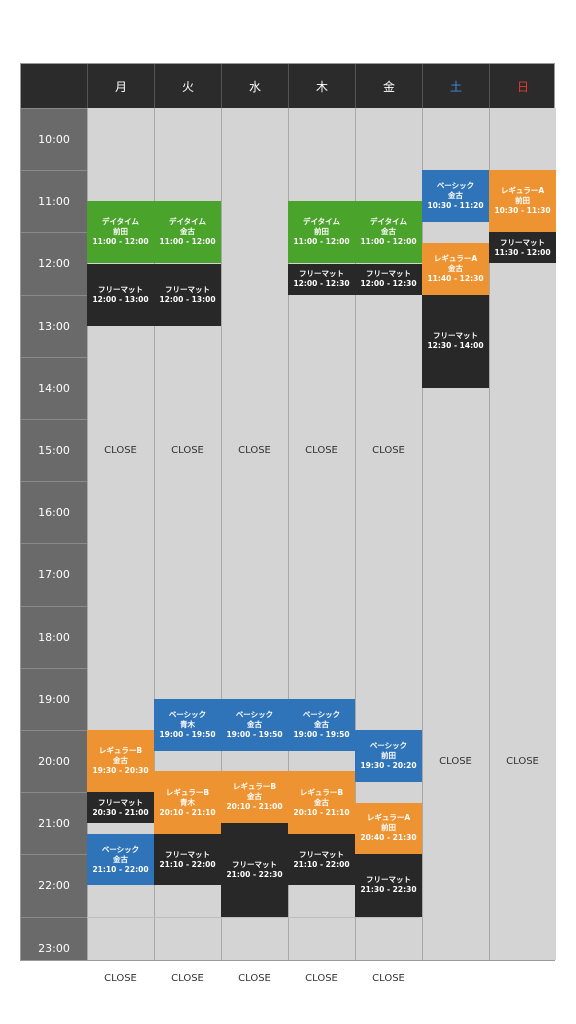 This screenshot has width=576, height=1024. I want to click on class-time: 21:00 - 22:30, so click(254, 874).